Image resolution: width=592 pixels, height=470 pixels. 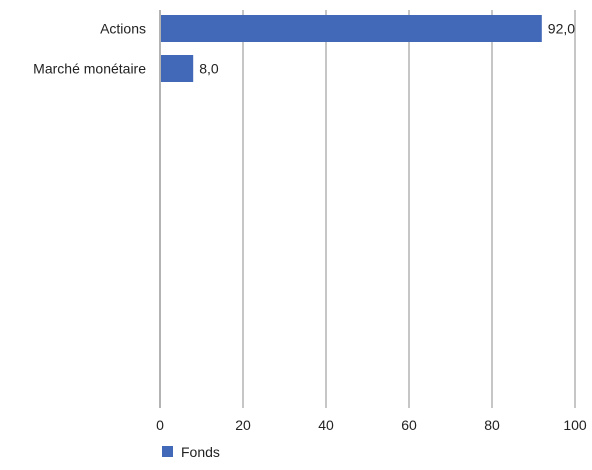 I want to click on category-label: Actions, so click(x=123, y=29).